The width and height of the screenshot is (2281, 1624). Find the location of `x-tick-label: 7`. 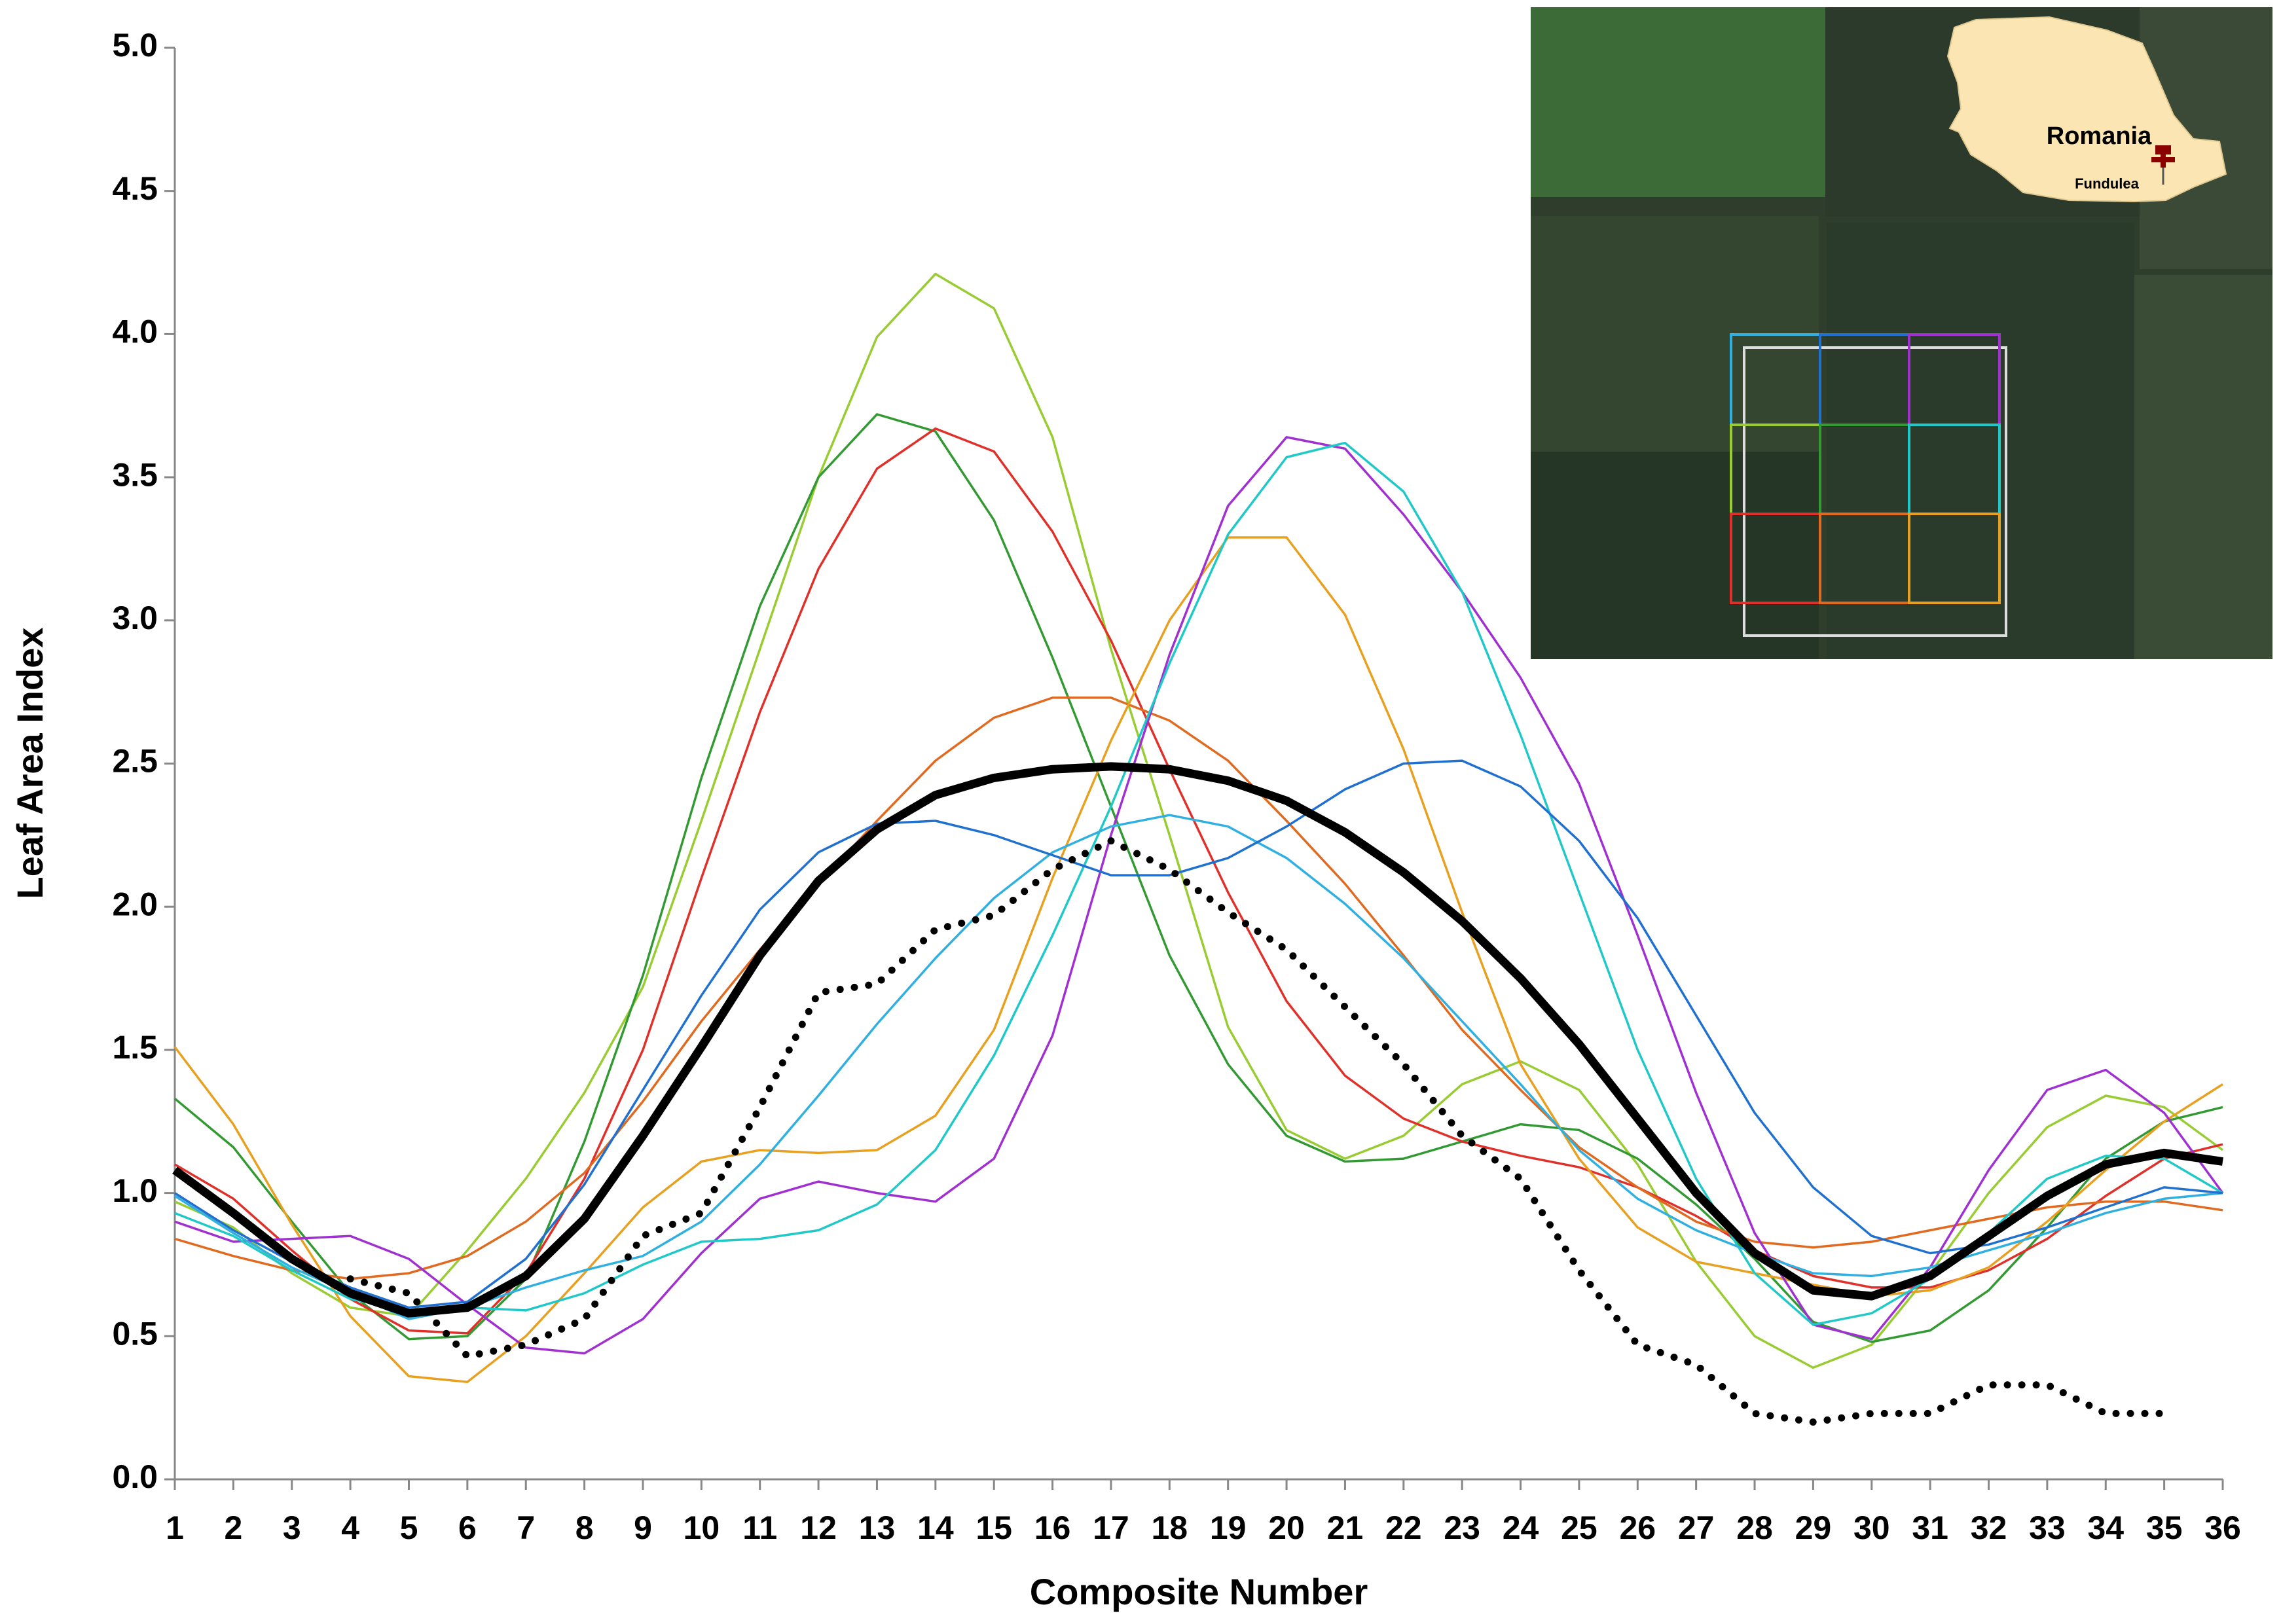

x-tick-label: 7 is located at coordinates (526, 1527).